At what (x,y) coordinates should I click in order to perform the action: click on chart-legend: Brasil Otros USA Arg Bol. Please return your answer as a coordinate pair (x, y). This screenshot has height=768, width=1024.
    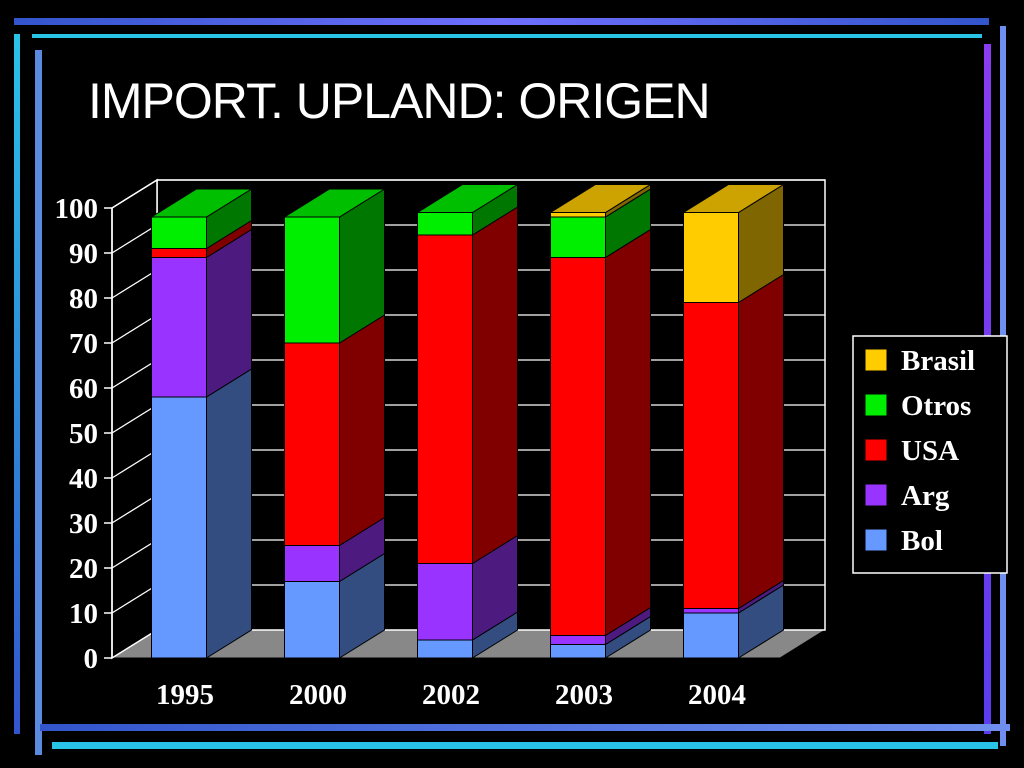
    Looking at the image, I should click on (930, 454).